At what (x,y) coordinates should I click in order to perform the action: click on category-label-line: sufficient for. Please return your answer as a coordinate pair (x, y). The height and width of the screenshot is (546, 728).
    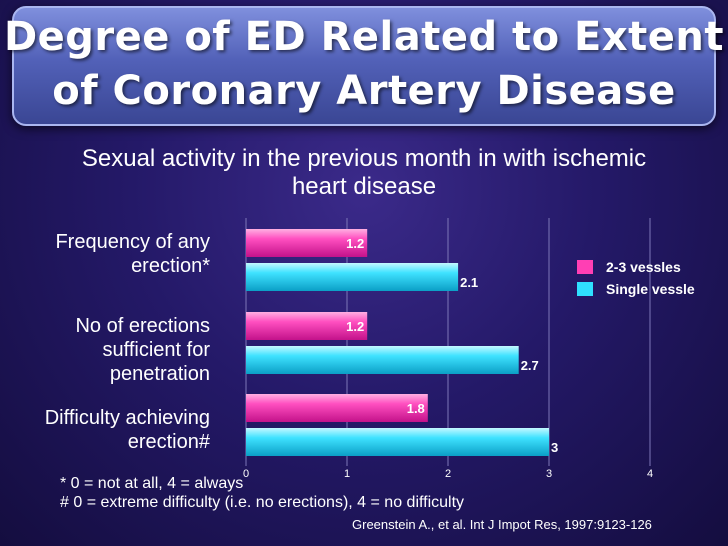
    Looking at the image, I should click on (156, 350).